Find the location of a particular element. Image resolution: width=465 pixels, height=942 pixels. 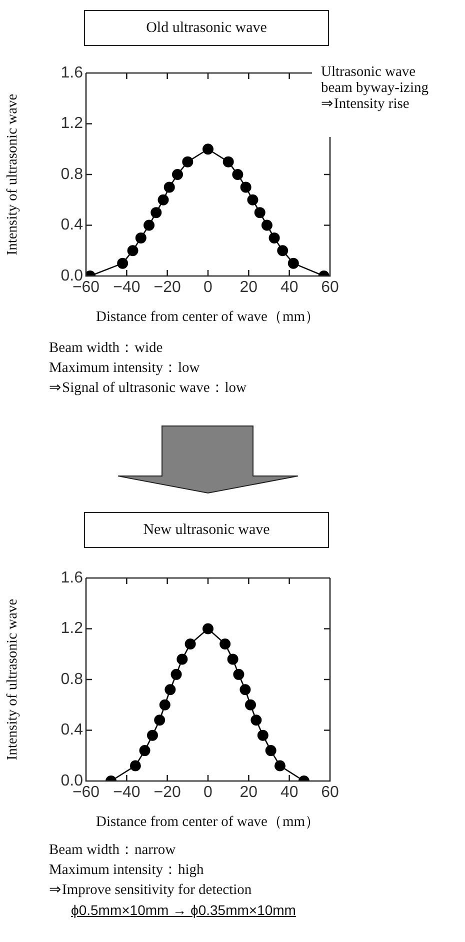

text: ⇒Signal of ultrasonic wave：low is located at coordinates (148, 388).